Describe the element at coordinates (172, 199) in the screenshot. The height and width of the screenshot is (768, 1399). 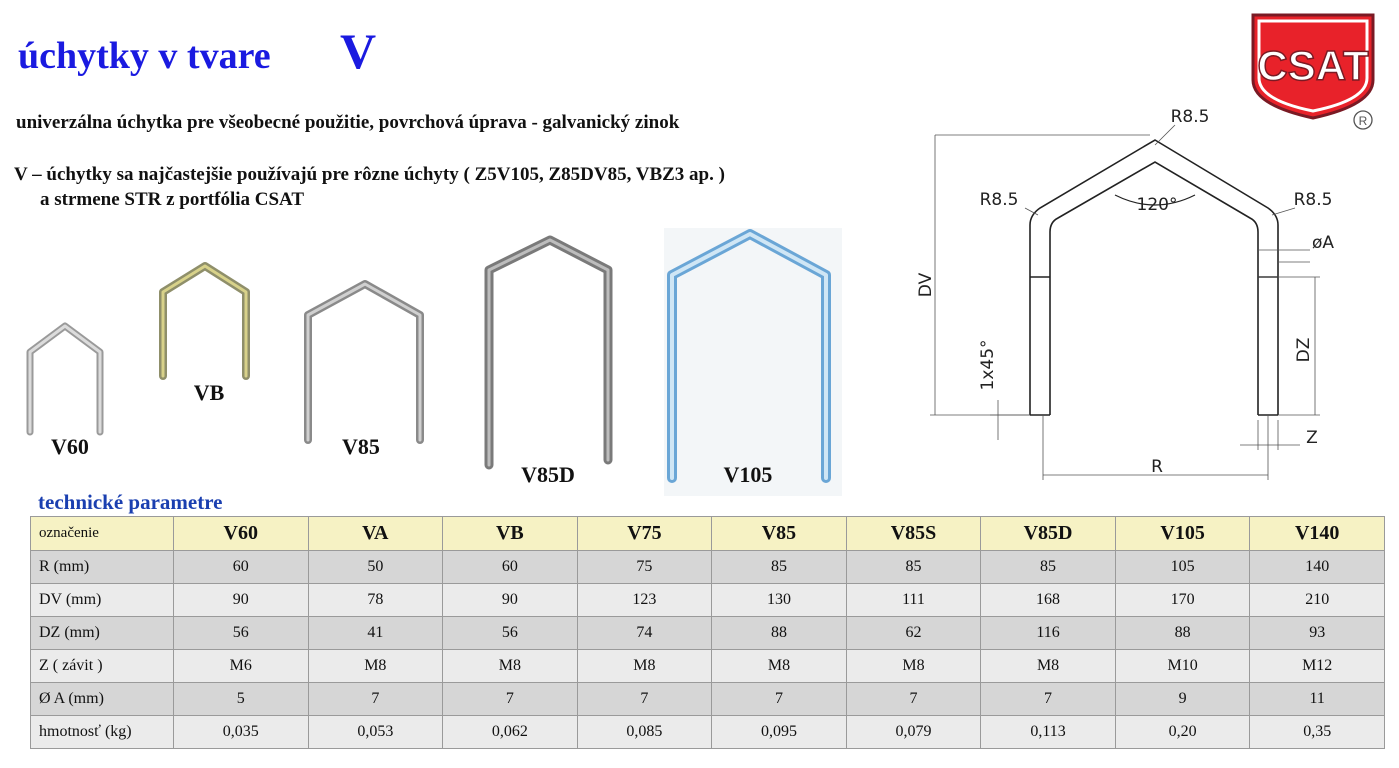
I see `intro-line: a strmene STR z portfólia CSAT` at that location.